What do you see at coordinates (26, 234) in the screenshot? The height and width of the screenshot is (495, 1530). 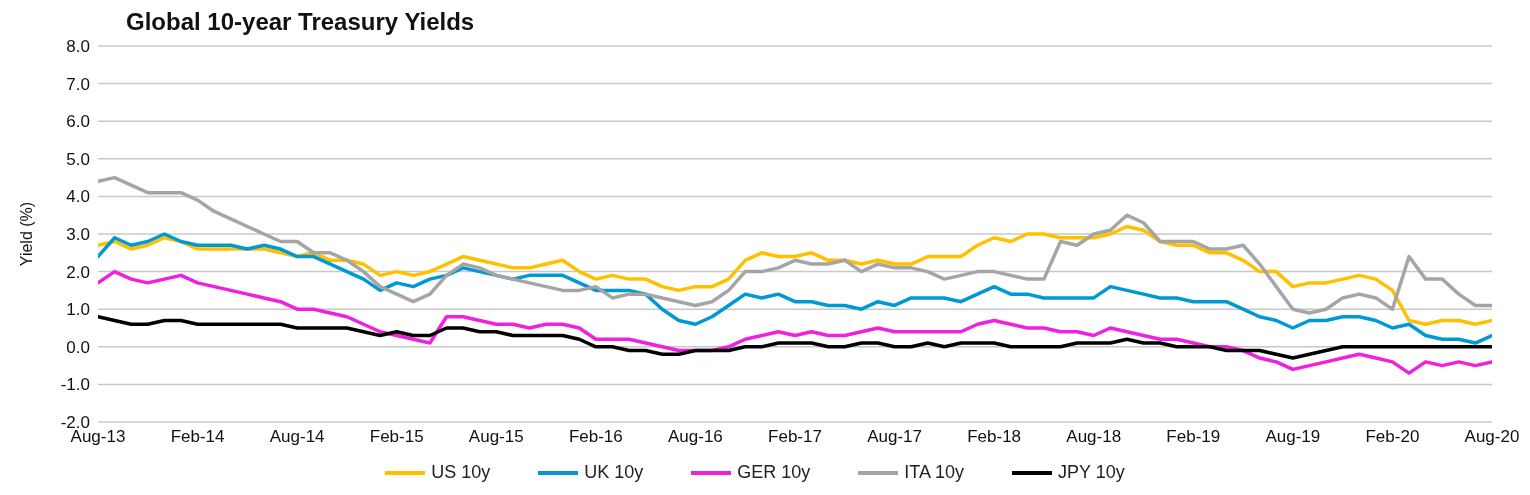 I see `y-axis-title: Yield (%)` at bounding box center [26, 234].